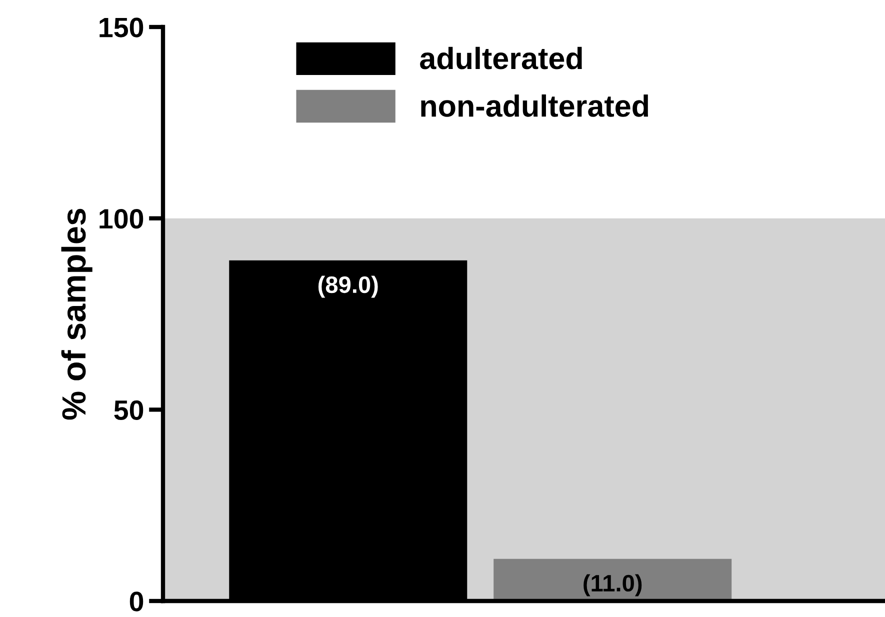 The height and width of the screenshot is (617, 885). I want to click on data-label: (89.0), so click(348, 287).